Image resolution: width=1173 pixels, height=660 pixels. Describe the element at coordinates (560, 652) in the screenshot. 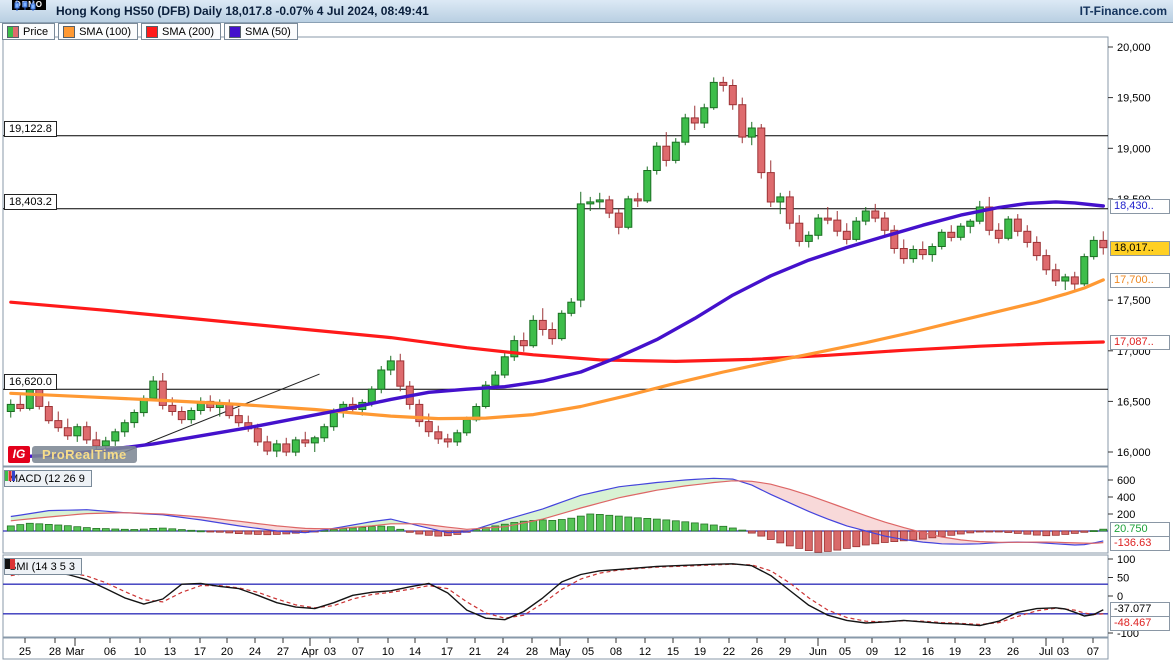

I see `x-axis-tick-label: May` at that location.